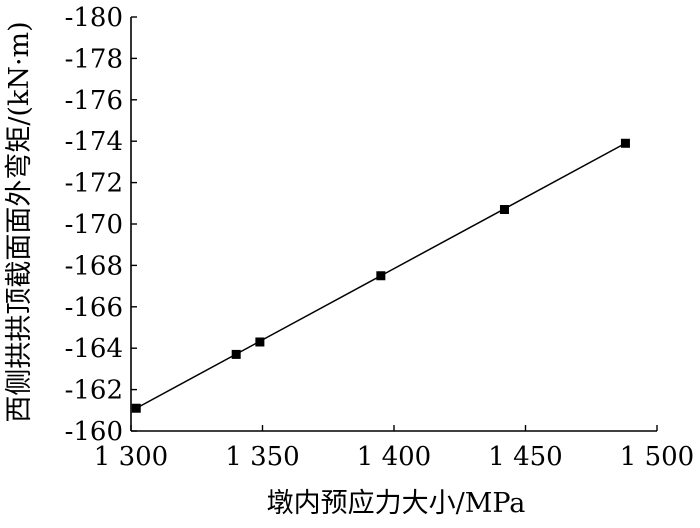 Image resolution: width=700 pixels, height=528 pixels. What do you see at coordinates (94, 18) in the screenshot?
I see `y-tick-label: -180` at bounding box center [94, 18].